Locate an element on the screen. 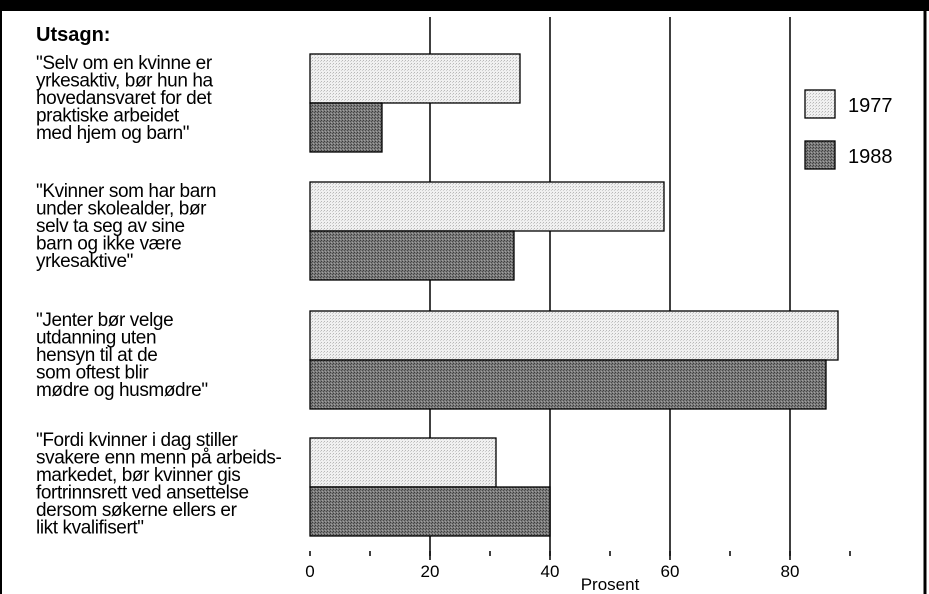  statement-label-2-line-4: barn og ikke være is located at coordinates (108, 244).